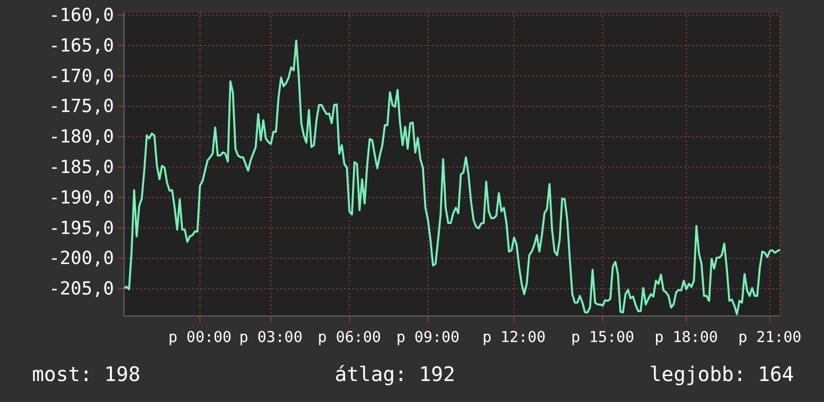  Describe the element at coordinates (81, 197) in the screenshot. I see `y-tick-label: -190,0` at that location.